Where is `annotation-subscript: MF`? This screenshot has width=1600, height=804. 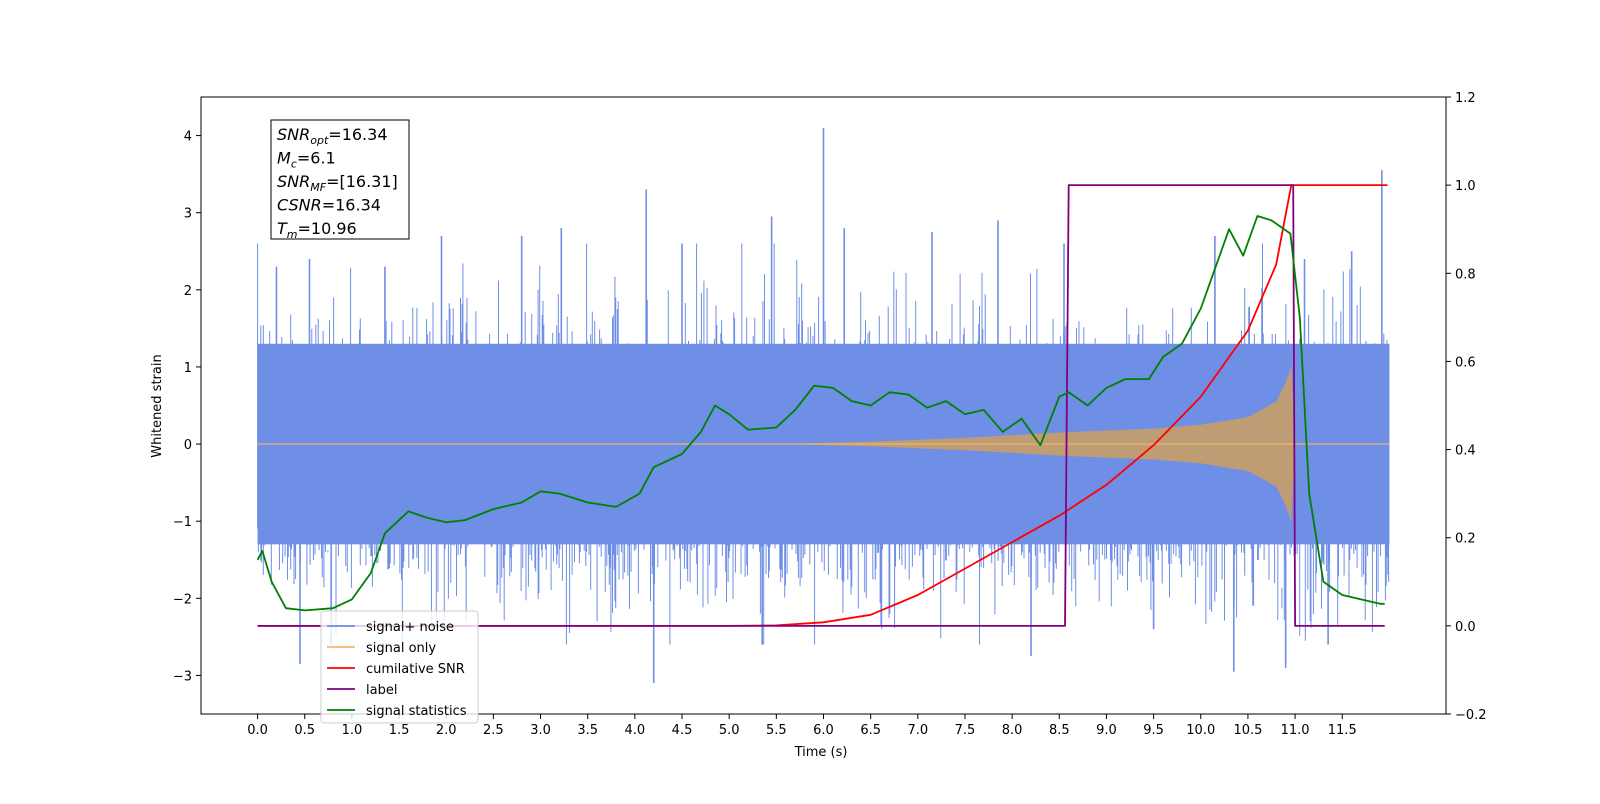 annotation-subscript: MF is located at coordinates (318, 187).